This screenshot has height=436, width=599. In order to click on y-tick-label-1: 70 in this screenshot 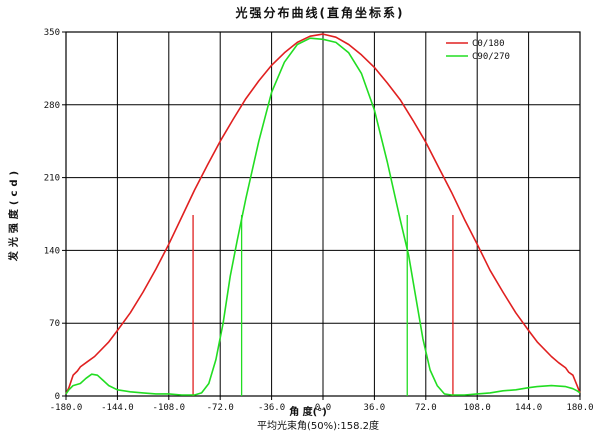, I will do `click(54, 324)`.